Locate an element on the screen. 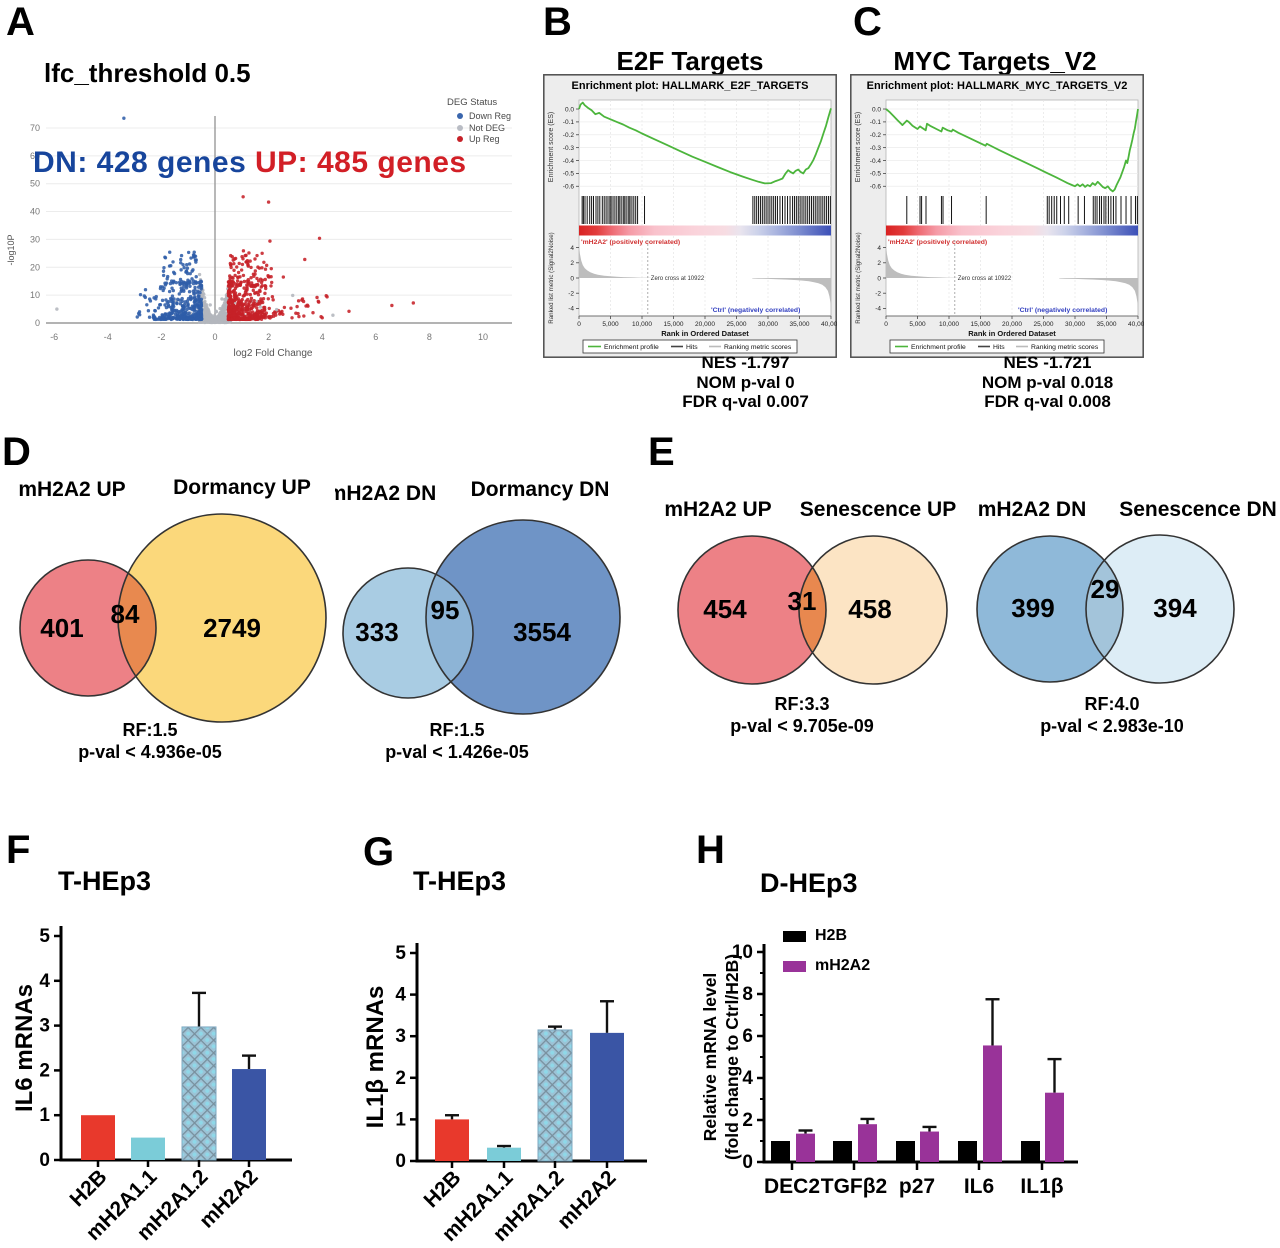  gsea-e2f-stats: NES -1.797 NOM p-val 0 FDR q-val 0.007 is located at coordinates (745, 382).